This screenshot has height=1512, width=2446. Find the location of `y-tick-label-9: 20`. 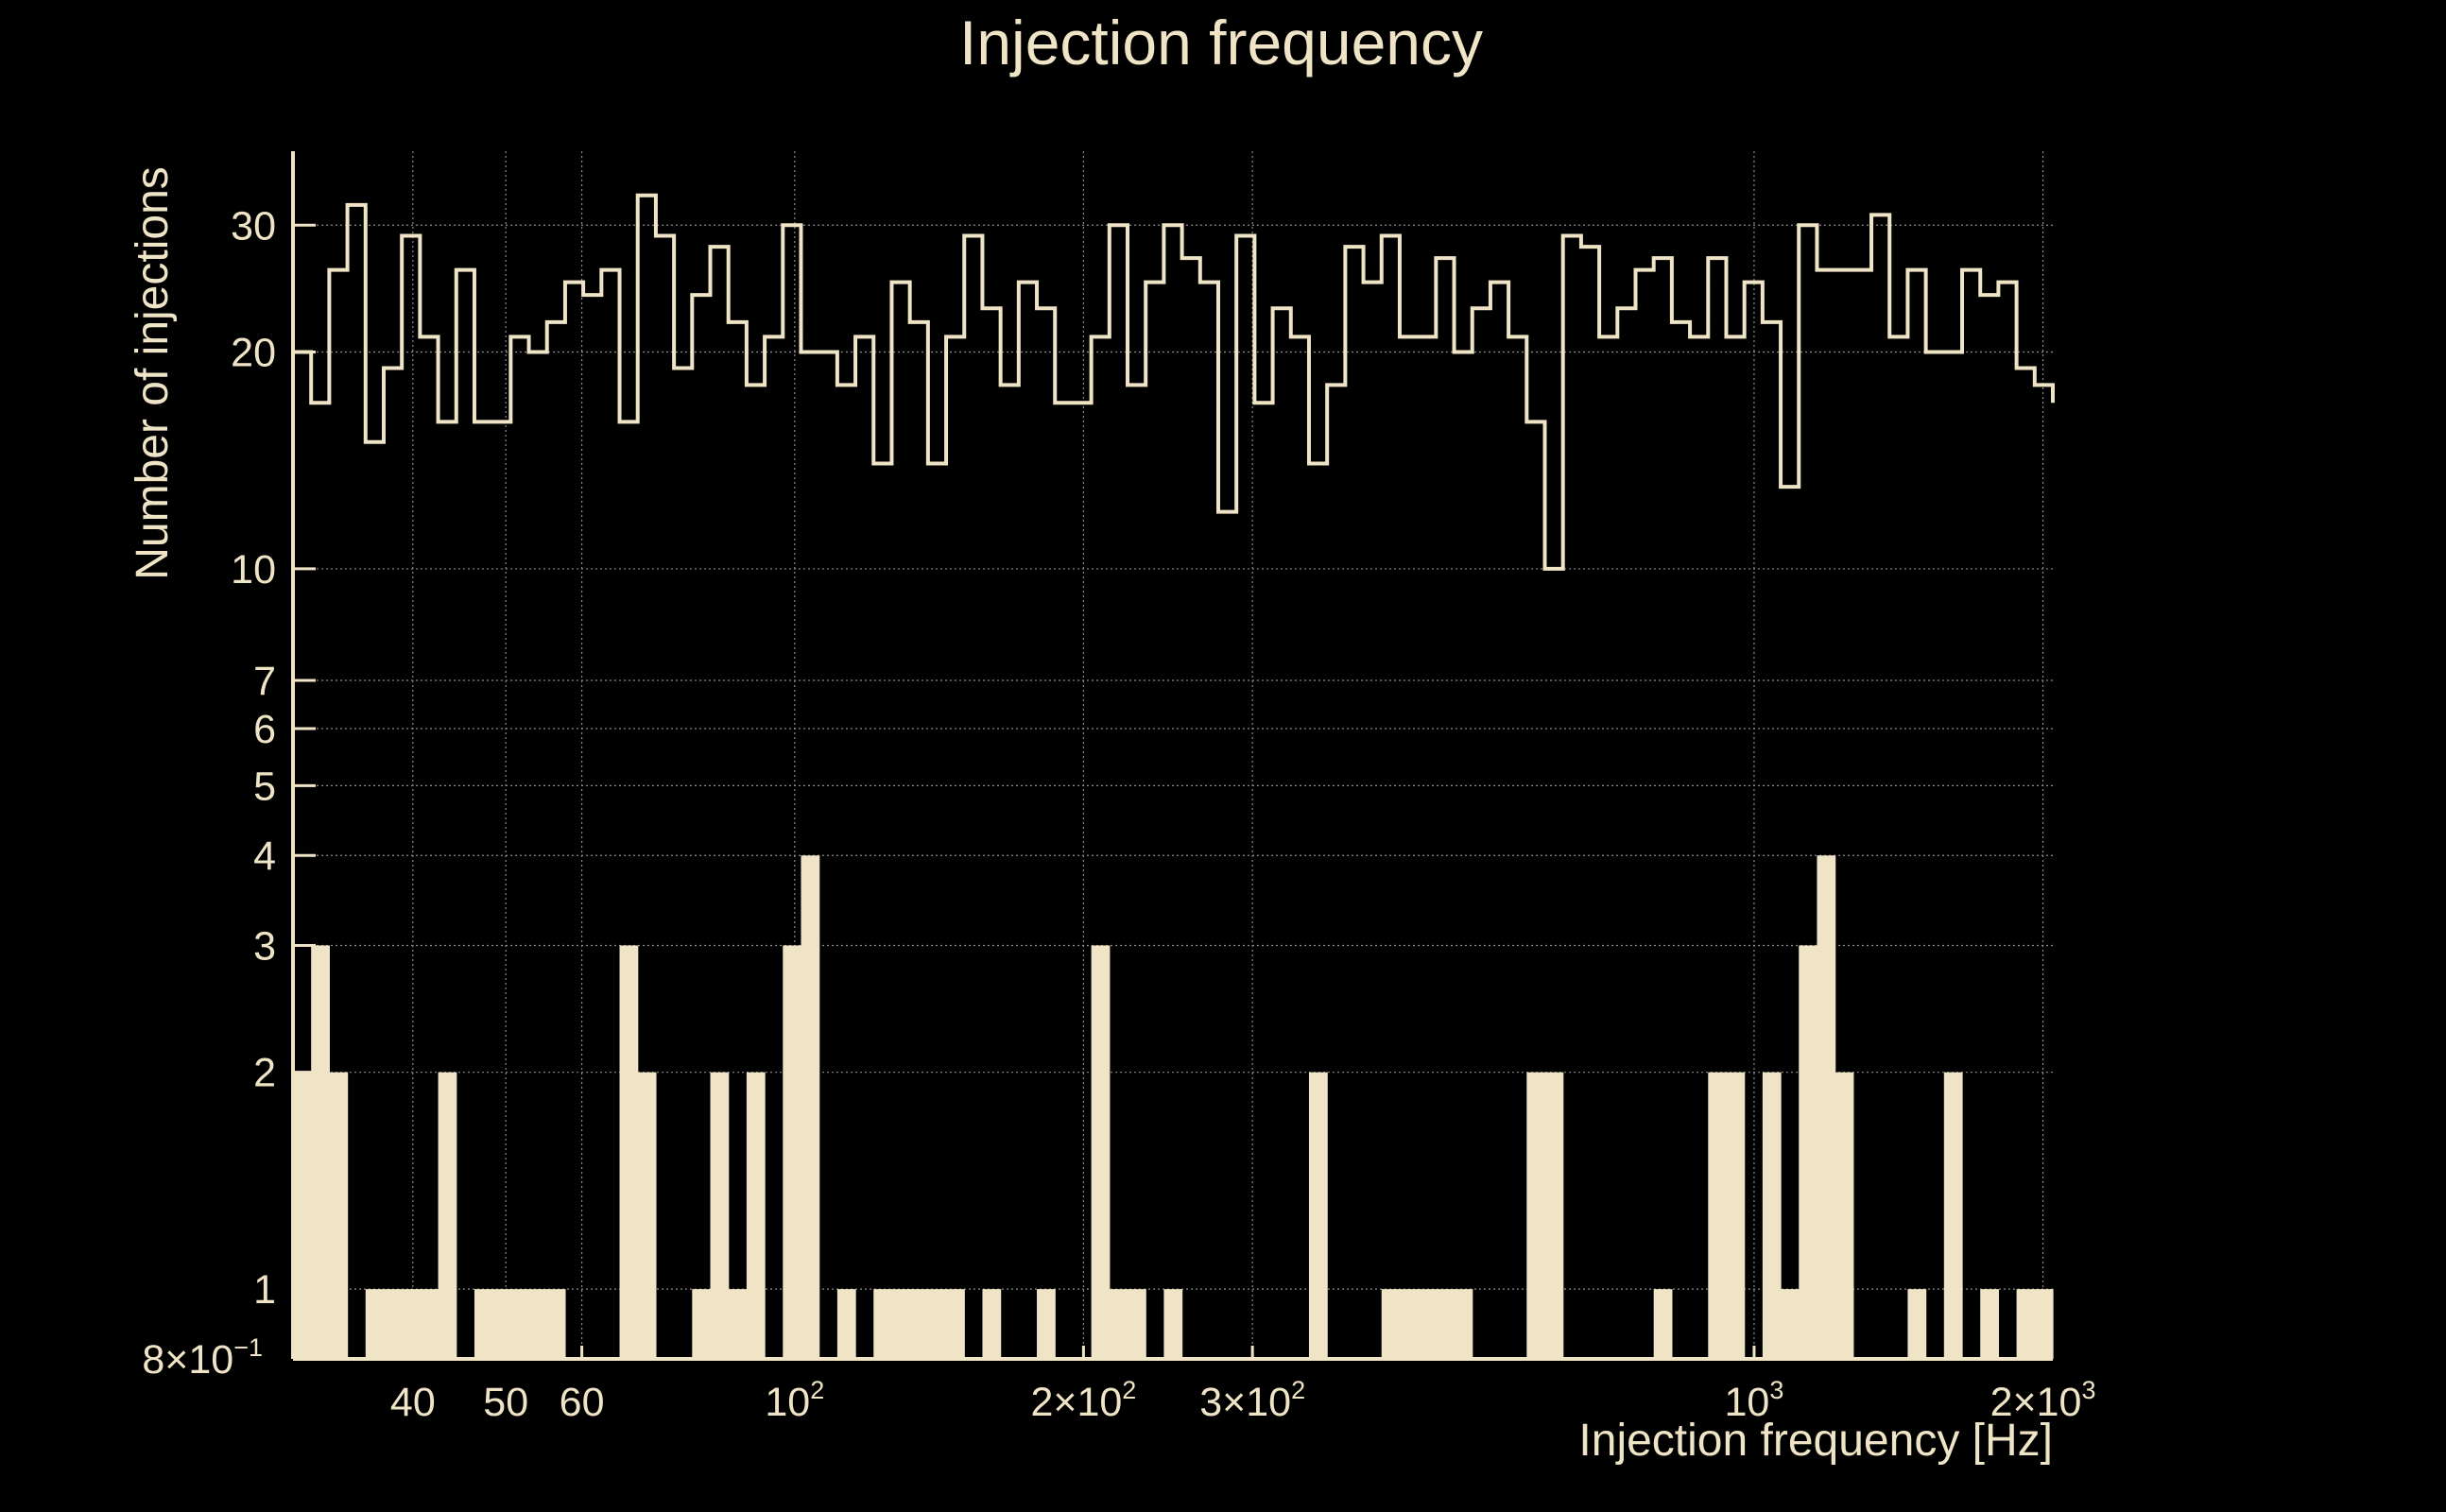

y-tick-label-9: 20 is located at coordinates (253, 352).